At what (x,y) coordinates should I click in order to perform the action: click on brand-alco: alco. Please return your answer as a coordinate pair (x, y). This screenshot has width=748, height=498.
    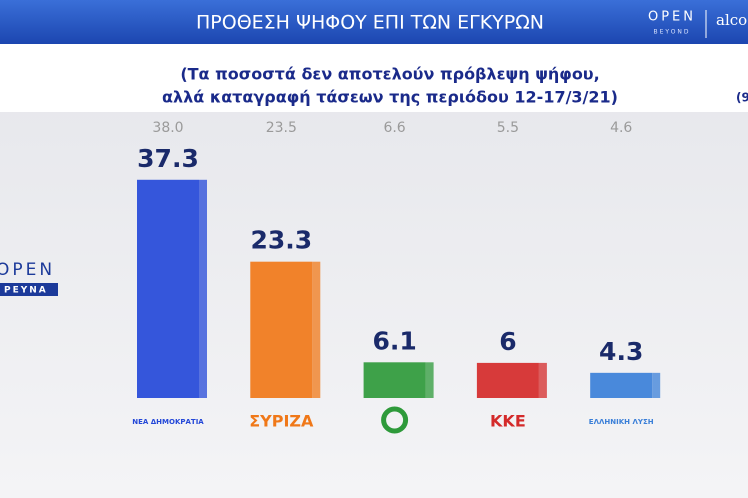
    Looking at the image, I should click on (731, 20).